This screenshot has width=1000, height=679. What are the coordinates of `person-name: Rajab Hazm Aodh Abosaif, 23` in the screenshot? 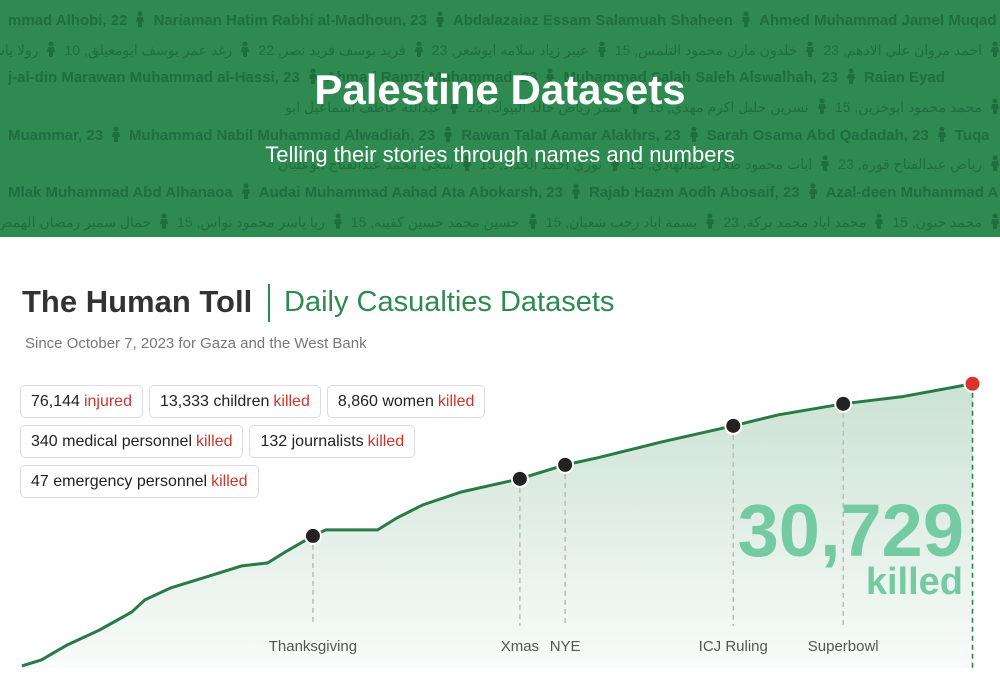 It's located at (694, 193).